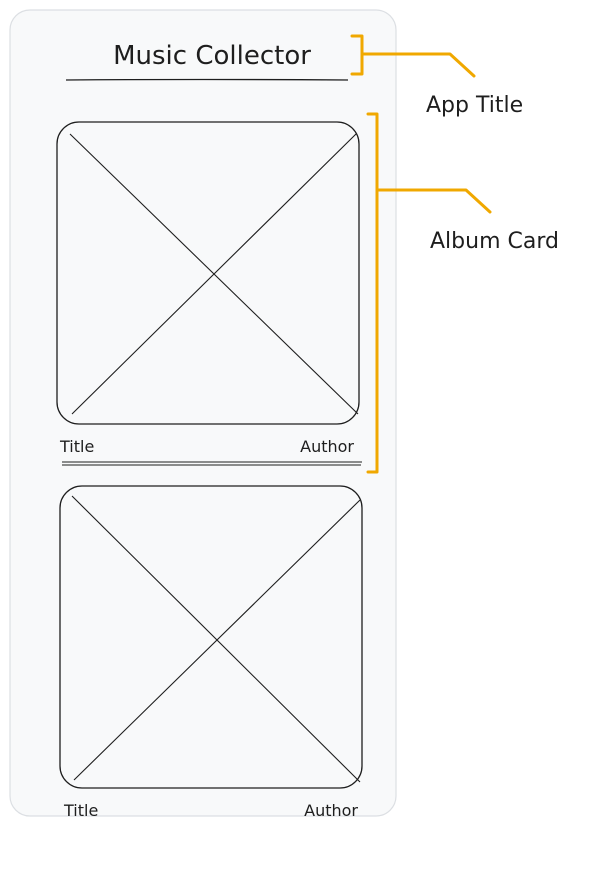 This screenshot has width=590, height=894. I want to click on album-card-label: Album Card, so click(494, 241).